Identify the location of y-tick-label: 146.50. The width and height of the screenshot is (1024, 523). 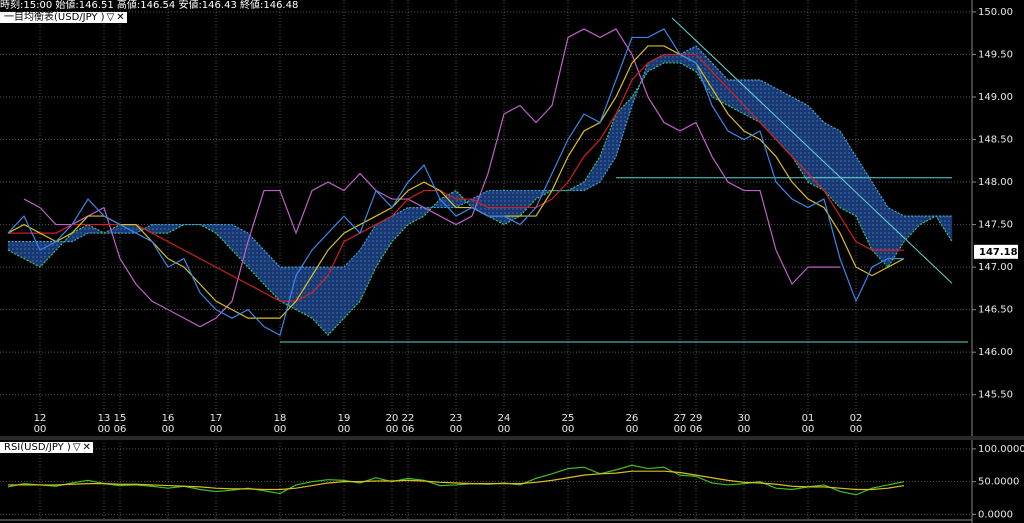
(995, 310).